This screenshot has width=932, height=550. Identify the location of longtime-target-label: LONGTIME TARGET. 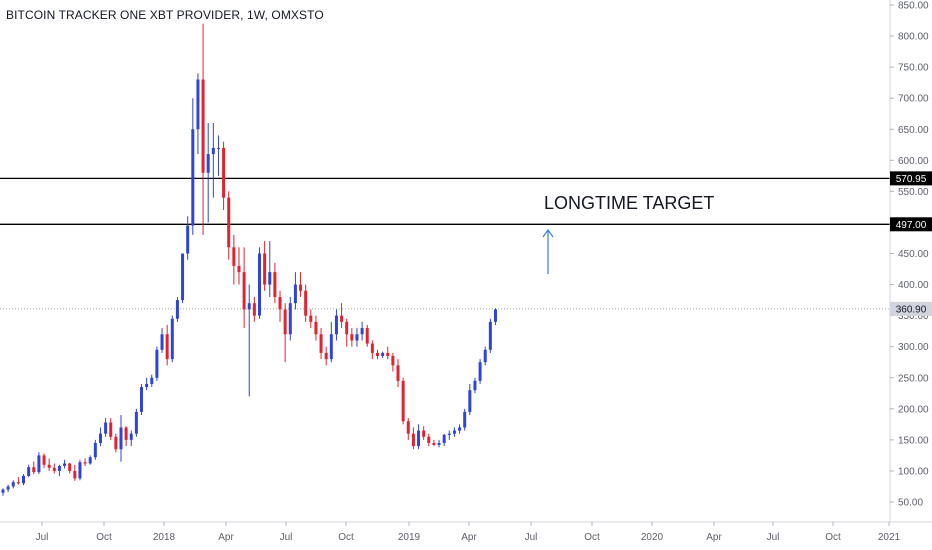
(629, 203).